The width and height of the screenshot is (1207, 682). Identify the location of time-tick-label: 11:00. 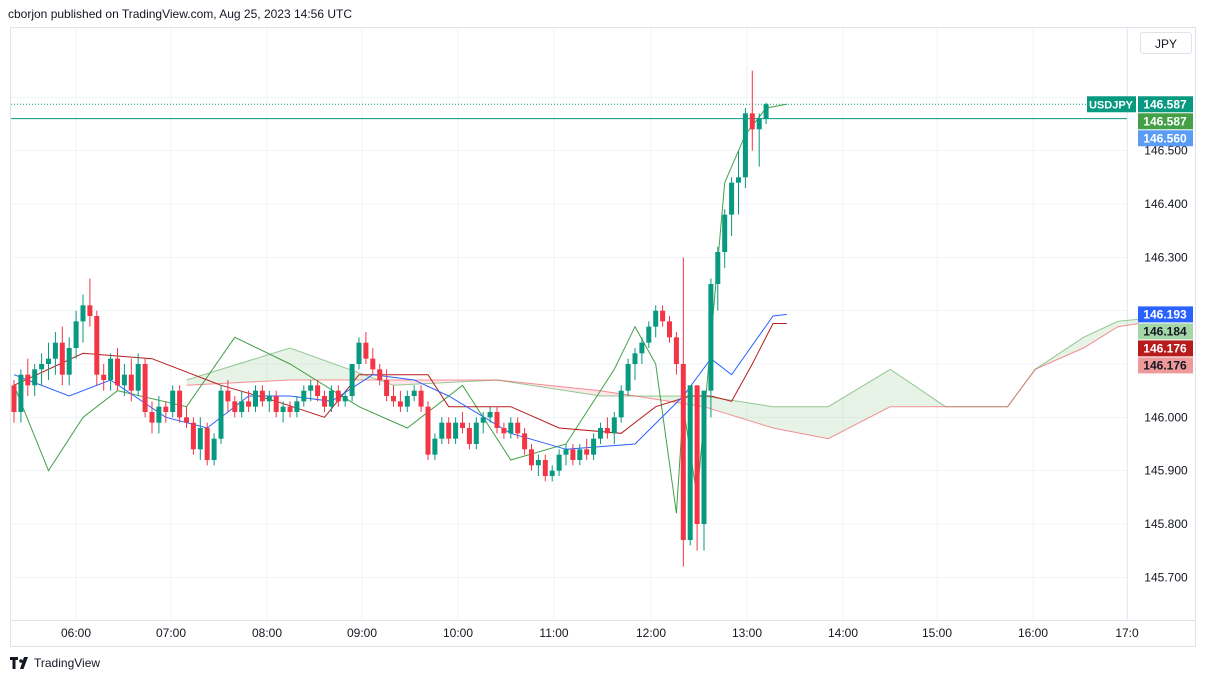
(553, 633).